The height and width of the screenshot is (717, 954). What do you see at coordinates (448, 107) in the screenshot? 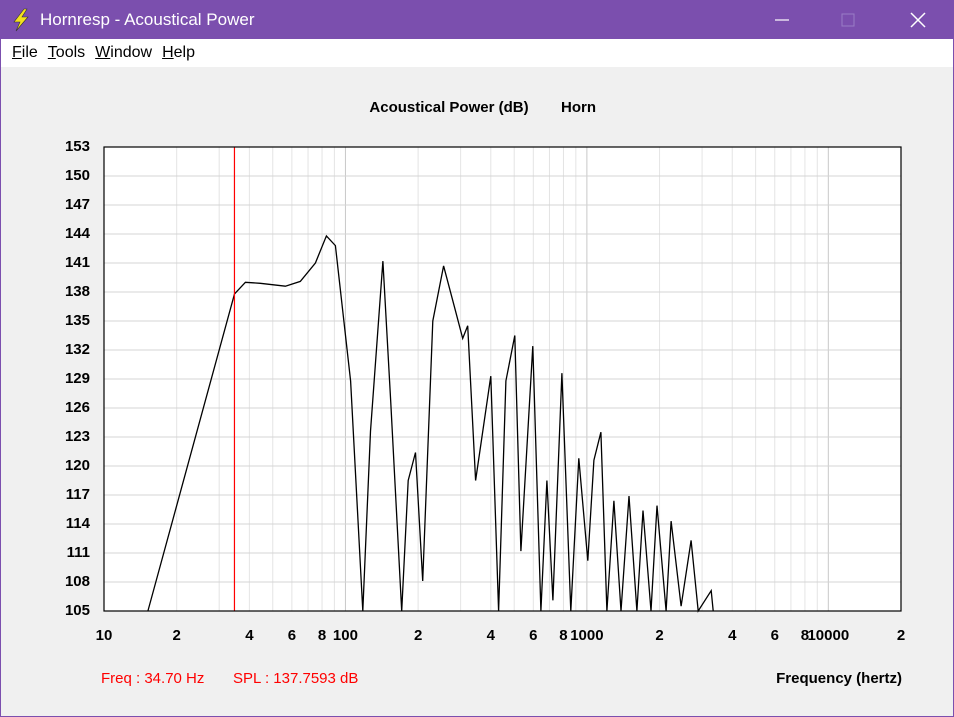
I see `chart-title: Acoustical Power (dB)` at bounding box center [448, 107].